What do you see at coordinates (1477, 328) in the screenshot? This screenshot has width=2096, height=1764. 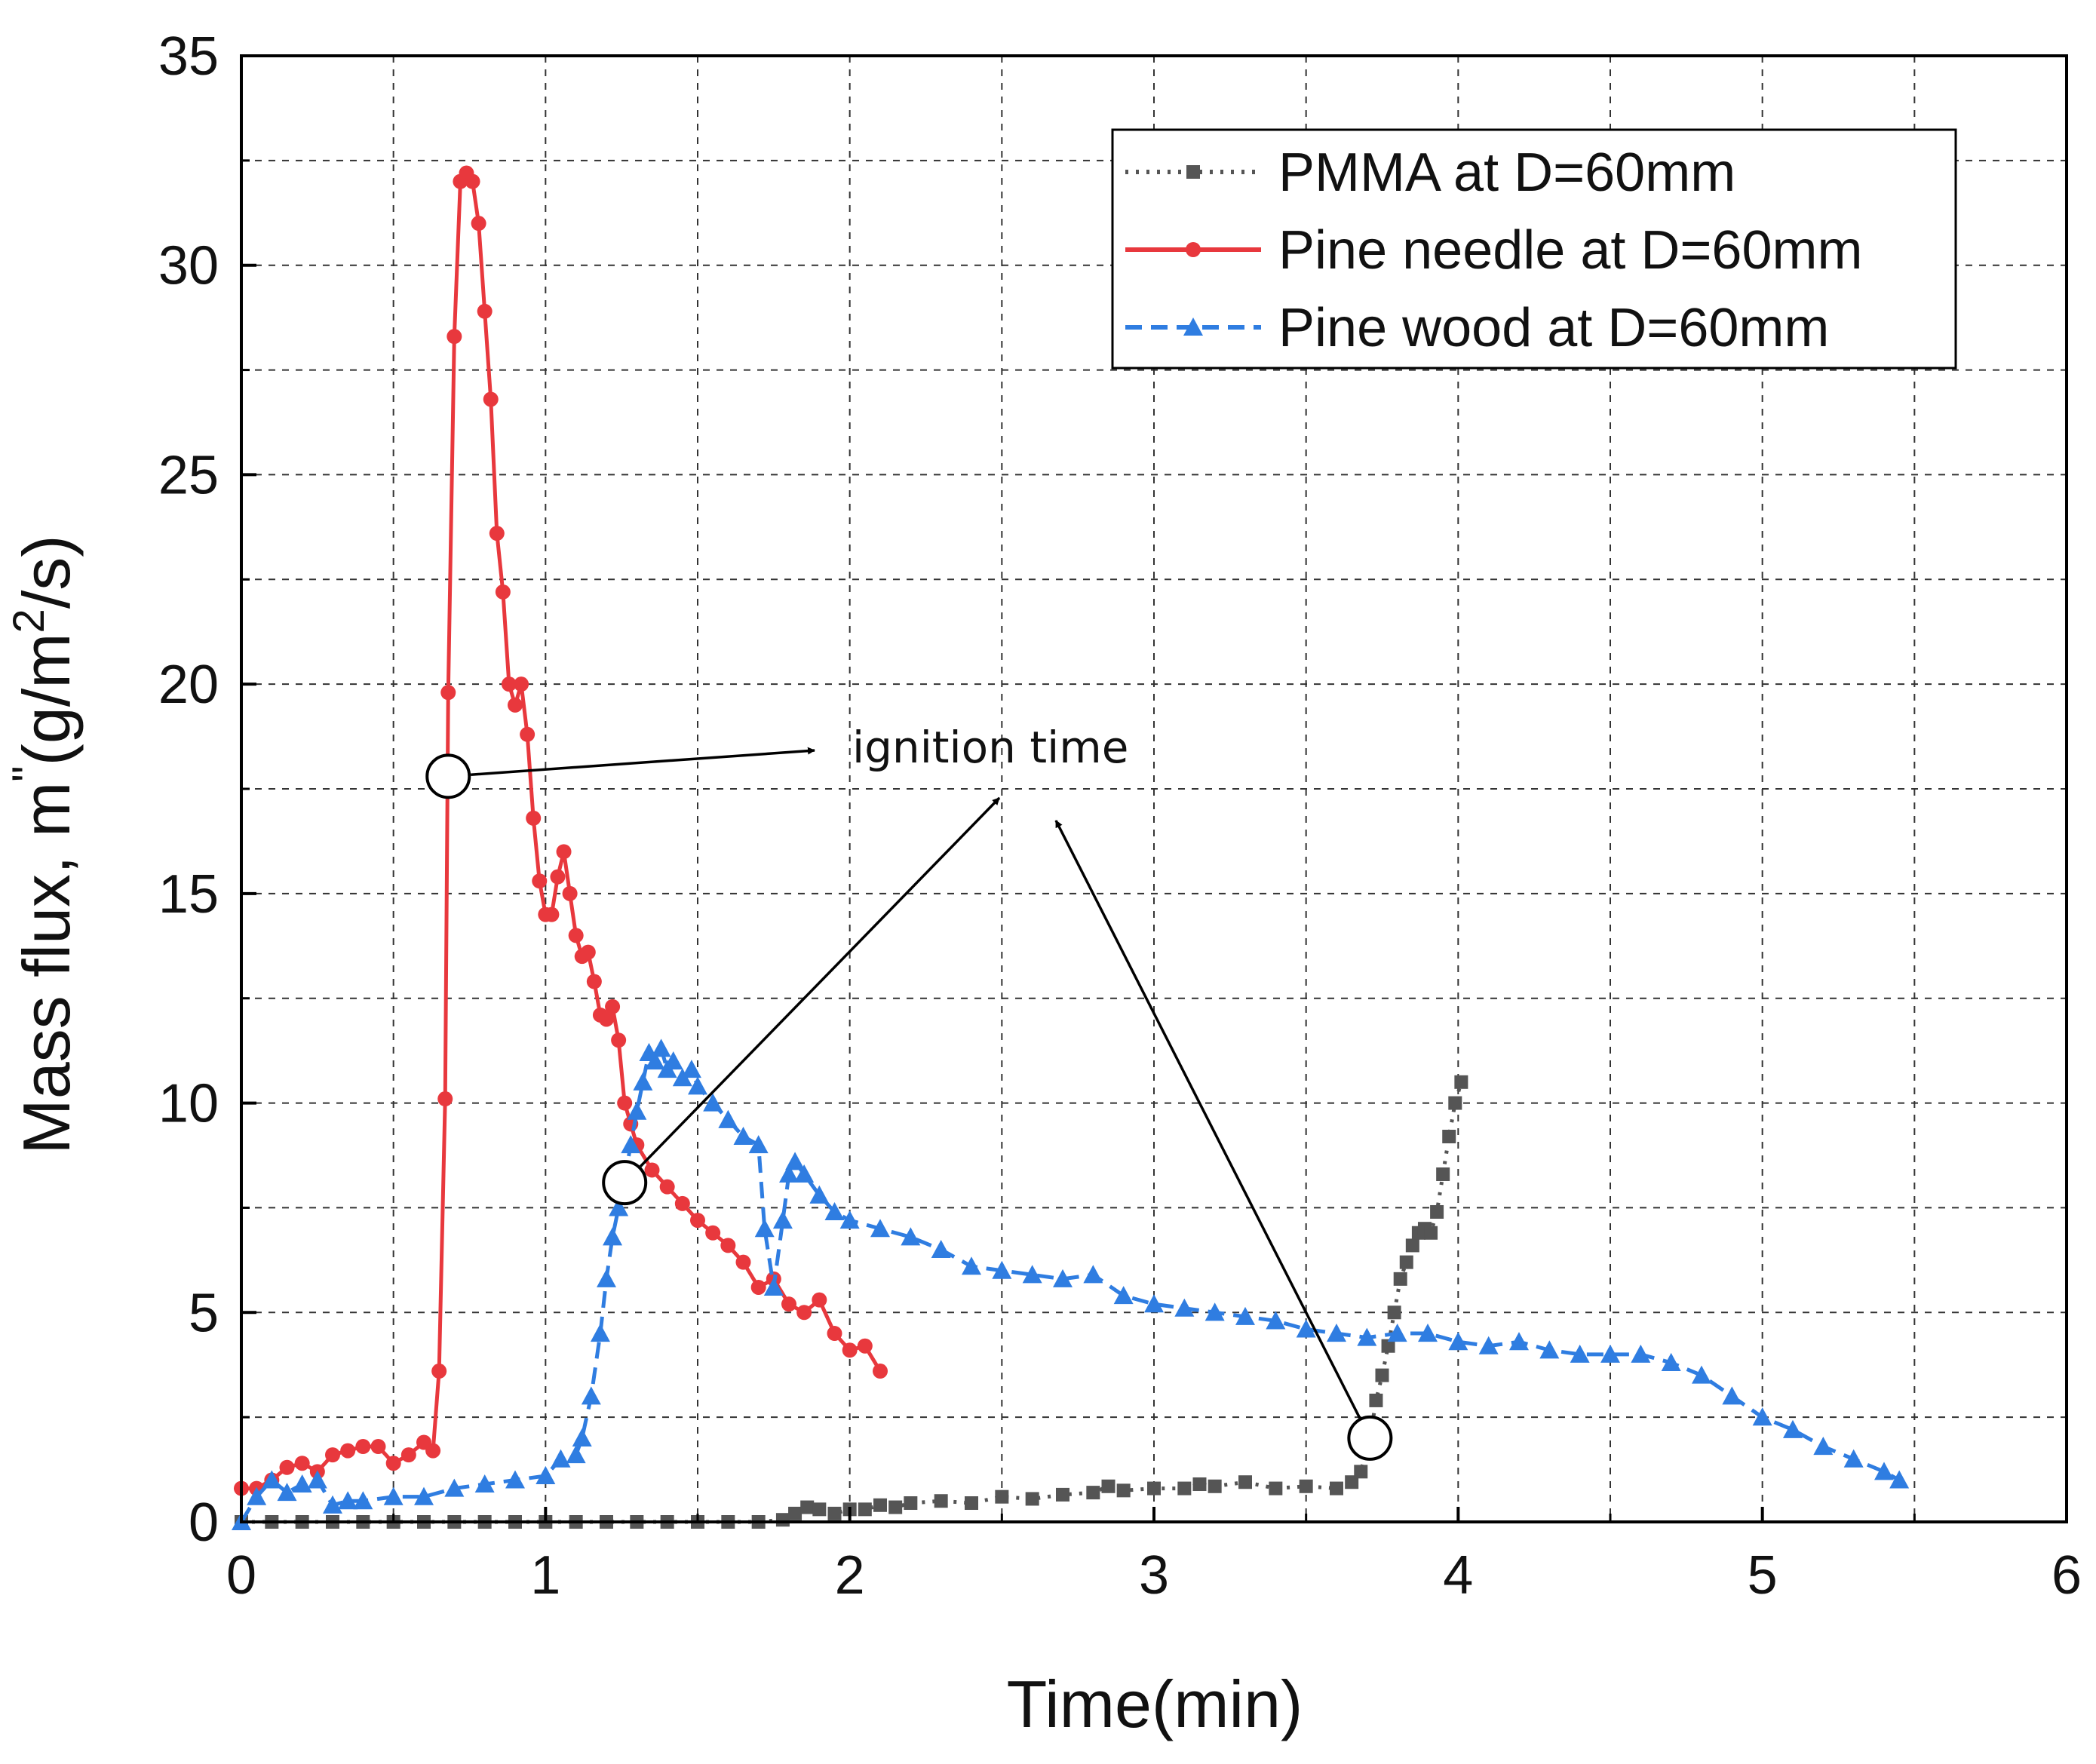 I see `legend-entry-wood: Pine wood at D=60mm` at bounding box center [1477, 328].